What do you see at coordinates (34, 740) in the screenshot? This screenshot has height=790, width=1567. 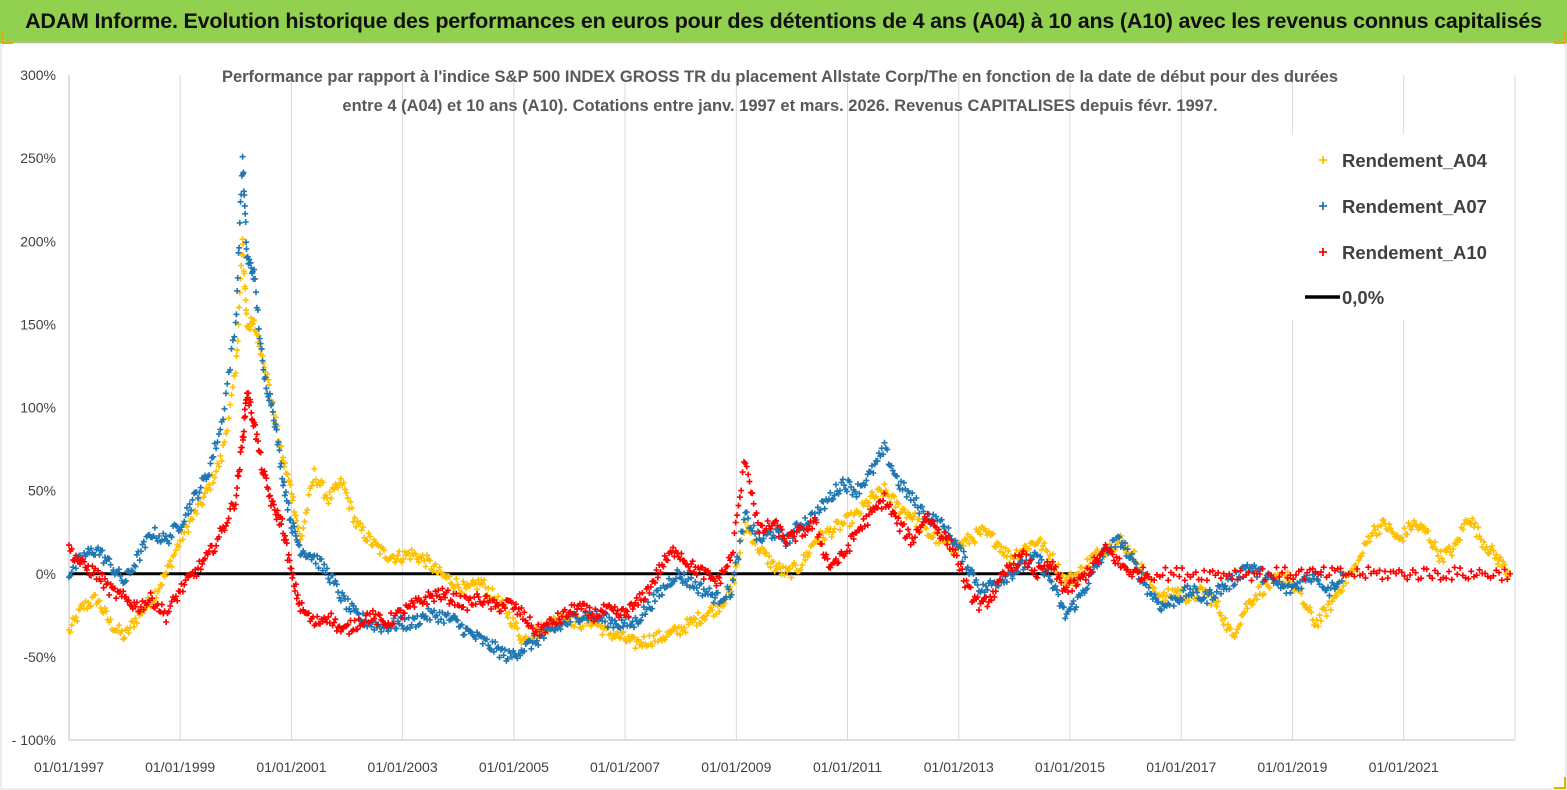 I see `y-tick-label: - 100%` at bounding box center [34, 740].